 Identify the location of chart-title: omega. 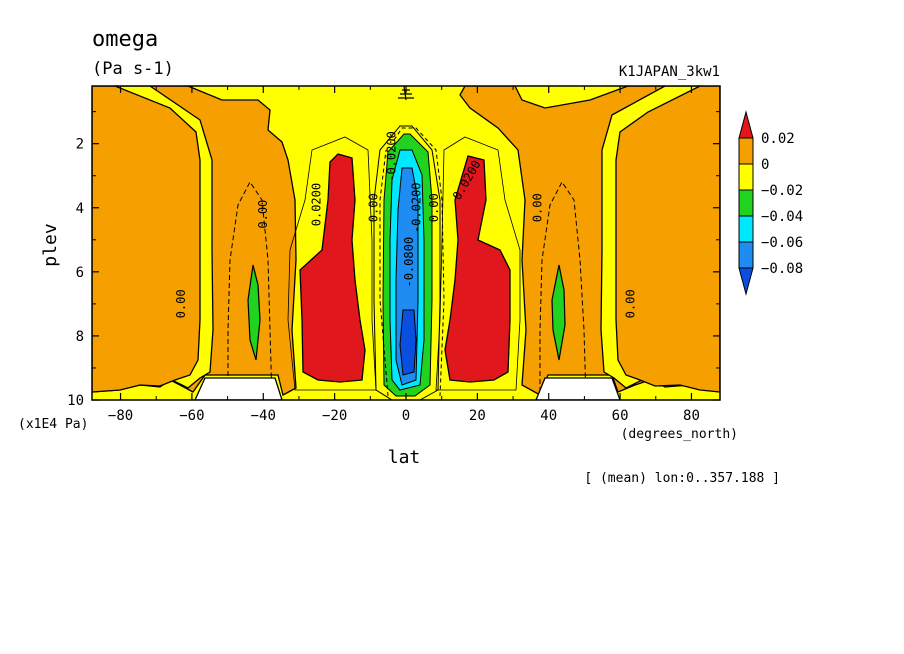
(125, 39).